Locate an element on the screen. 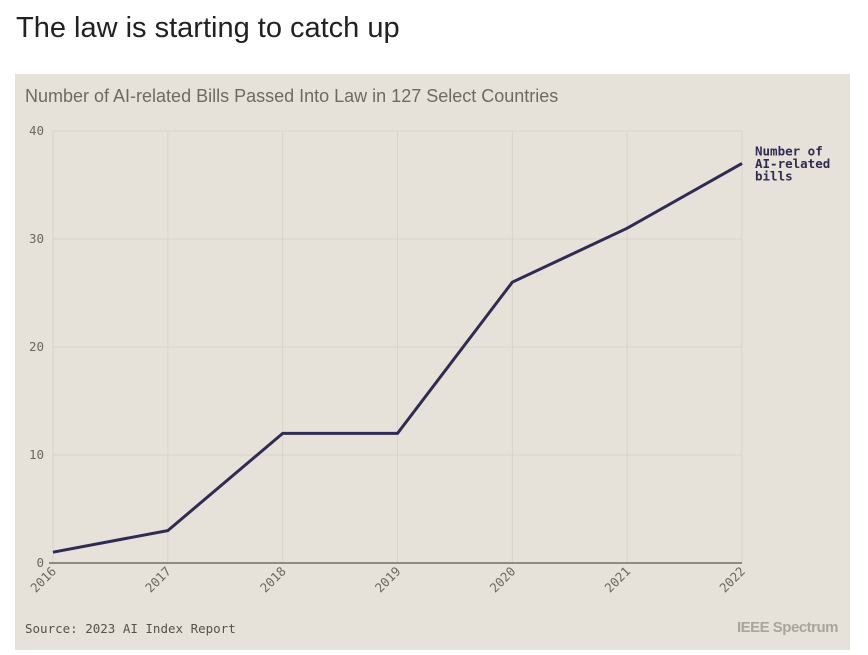  brand-logo: IEEE Spectrum is located at coordinates (787, 627).